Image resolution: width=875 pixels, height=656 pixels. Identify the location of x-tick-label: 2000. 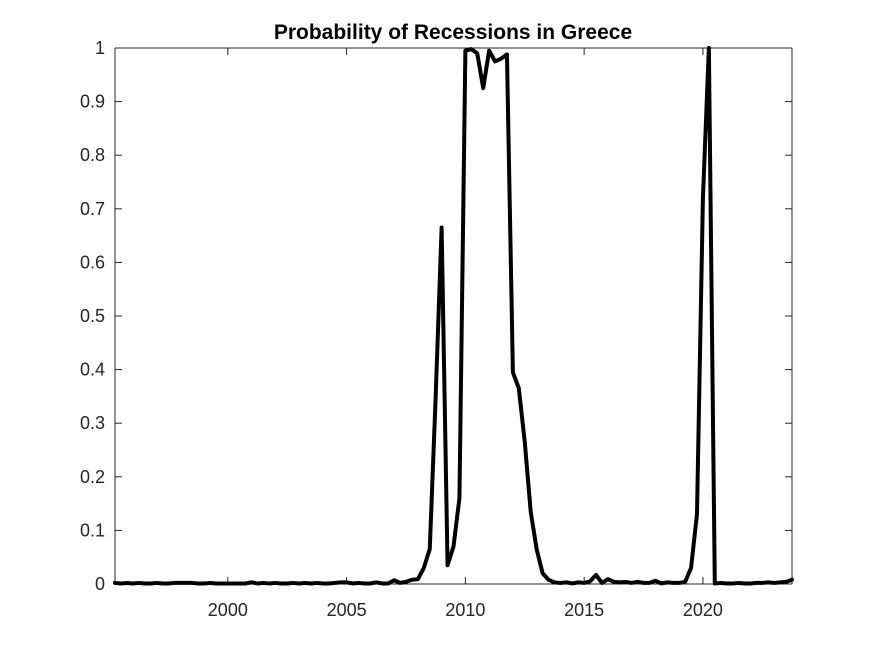
(228, 610).